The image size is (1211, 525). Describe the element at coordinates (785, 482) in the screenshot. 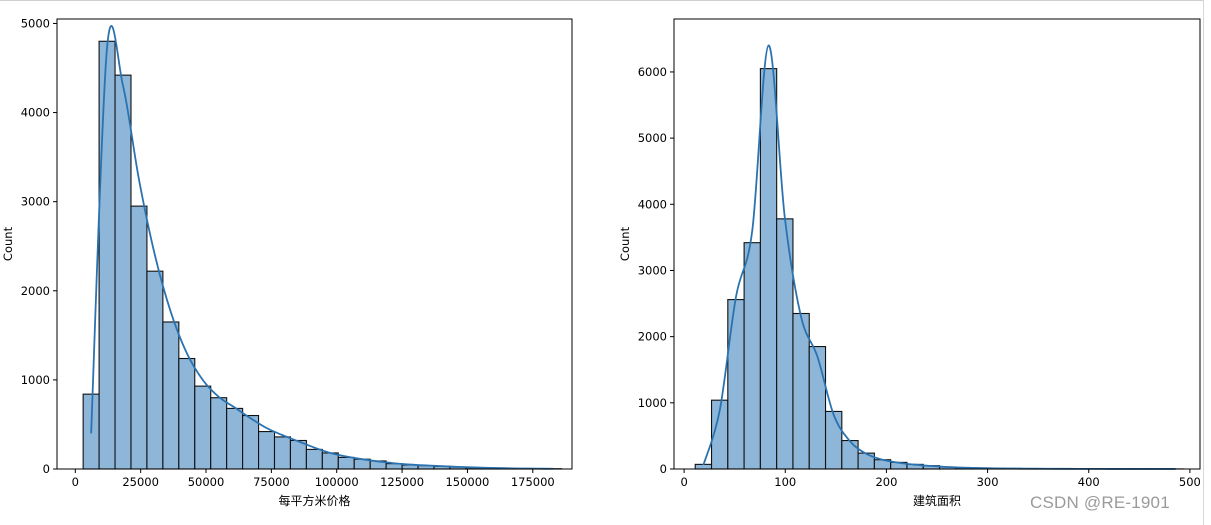

I see `x-tick-label: 100` at that location.